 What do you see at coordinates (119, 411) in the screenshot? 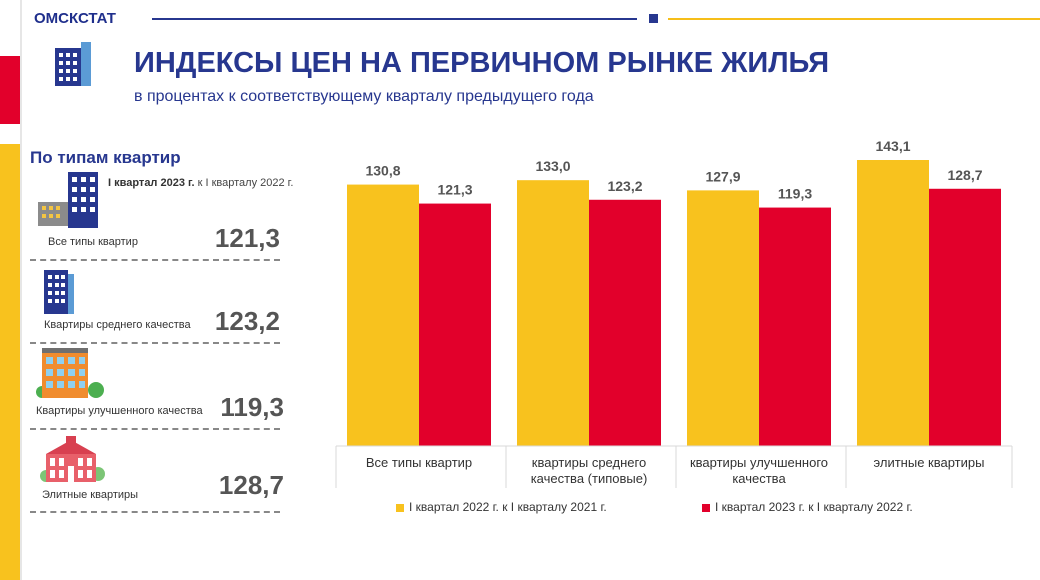
I see `sidebar-item-label: Квартиры улучшенного качества` at bounding box center [119, 411].